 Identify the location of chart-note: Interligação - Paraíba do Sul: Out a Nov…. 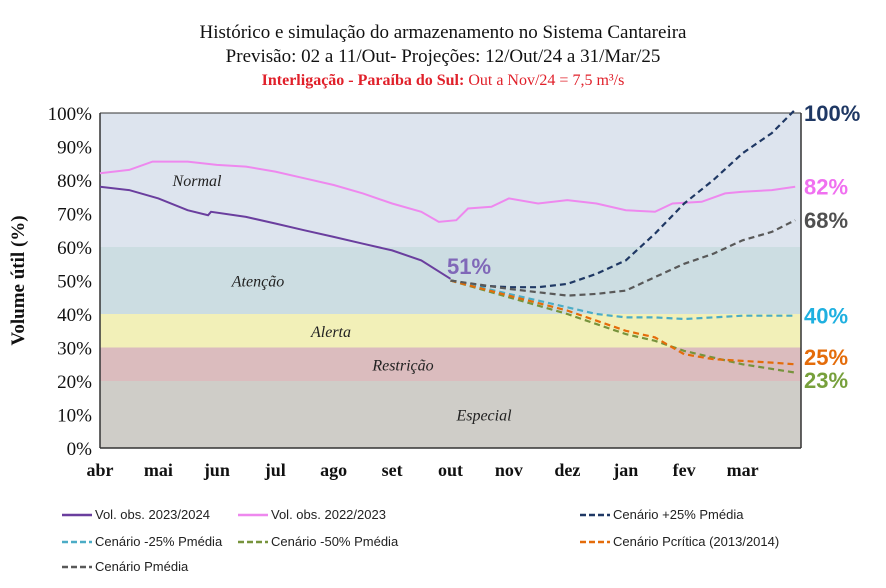
(443, 81).